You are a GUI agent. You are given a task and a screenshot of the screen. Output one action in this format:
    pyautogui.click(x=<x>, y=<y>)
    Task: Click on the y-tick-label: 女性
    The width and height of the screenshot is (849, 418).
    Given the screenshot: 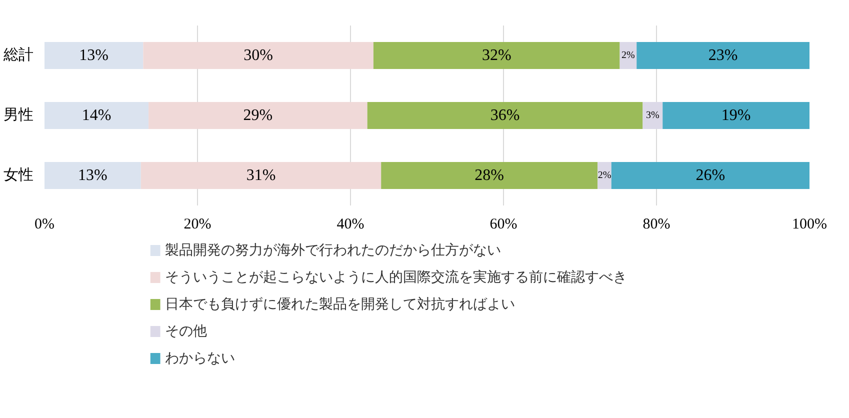 What is the action you would take?
    pyautogui.click(x=19, y=175)
    